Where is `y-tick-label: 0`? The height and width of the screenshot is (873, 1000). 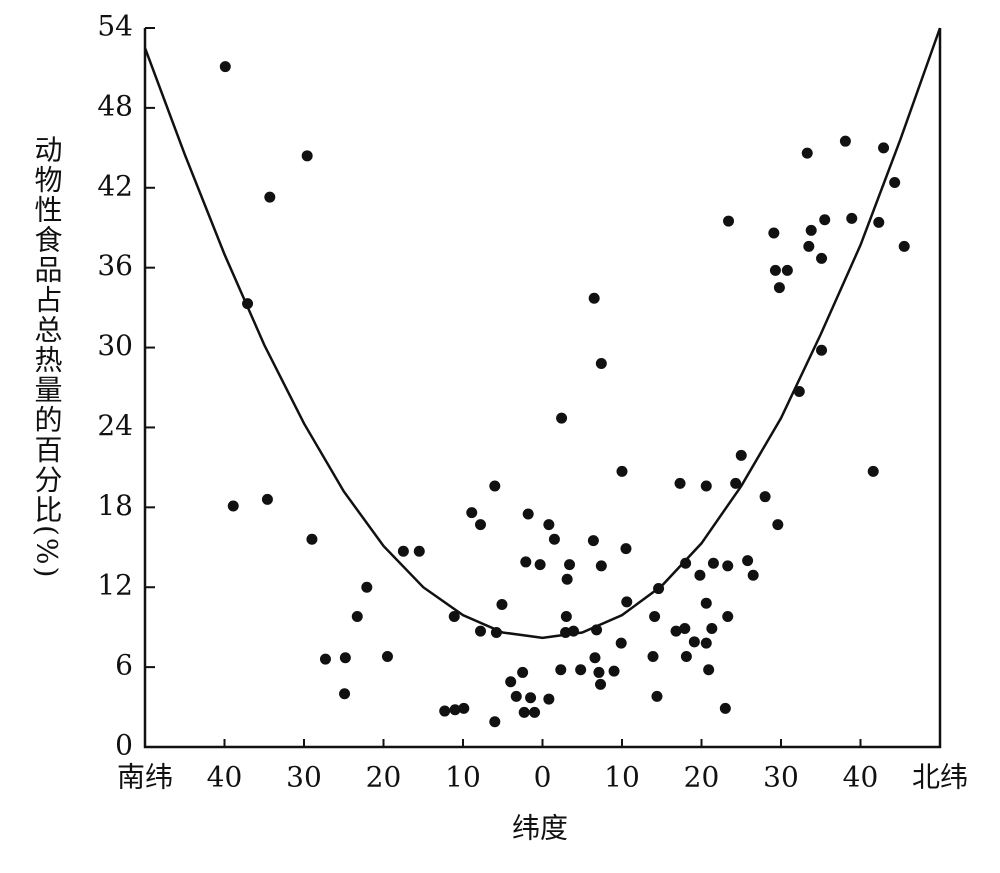
y-tick-label: 0 is located at coordinates (124, 745).